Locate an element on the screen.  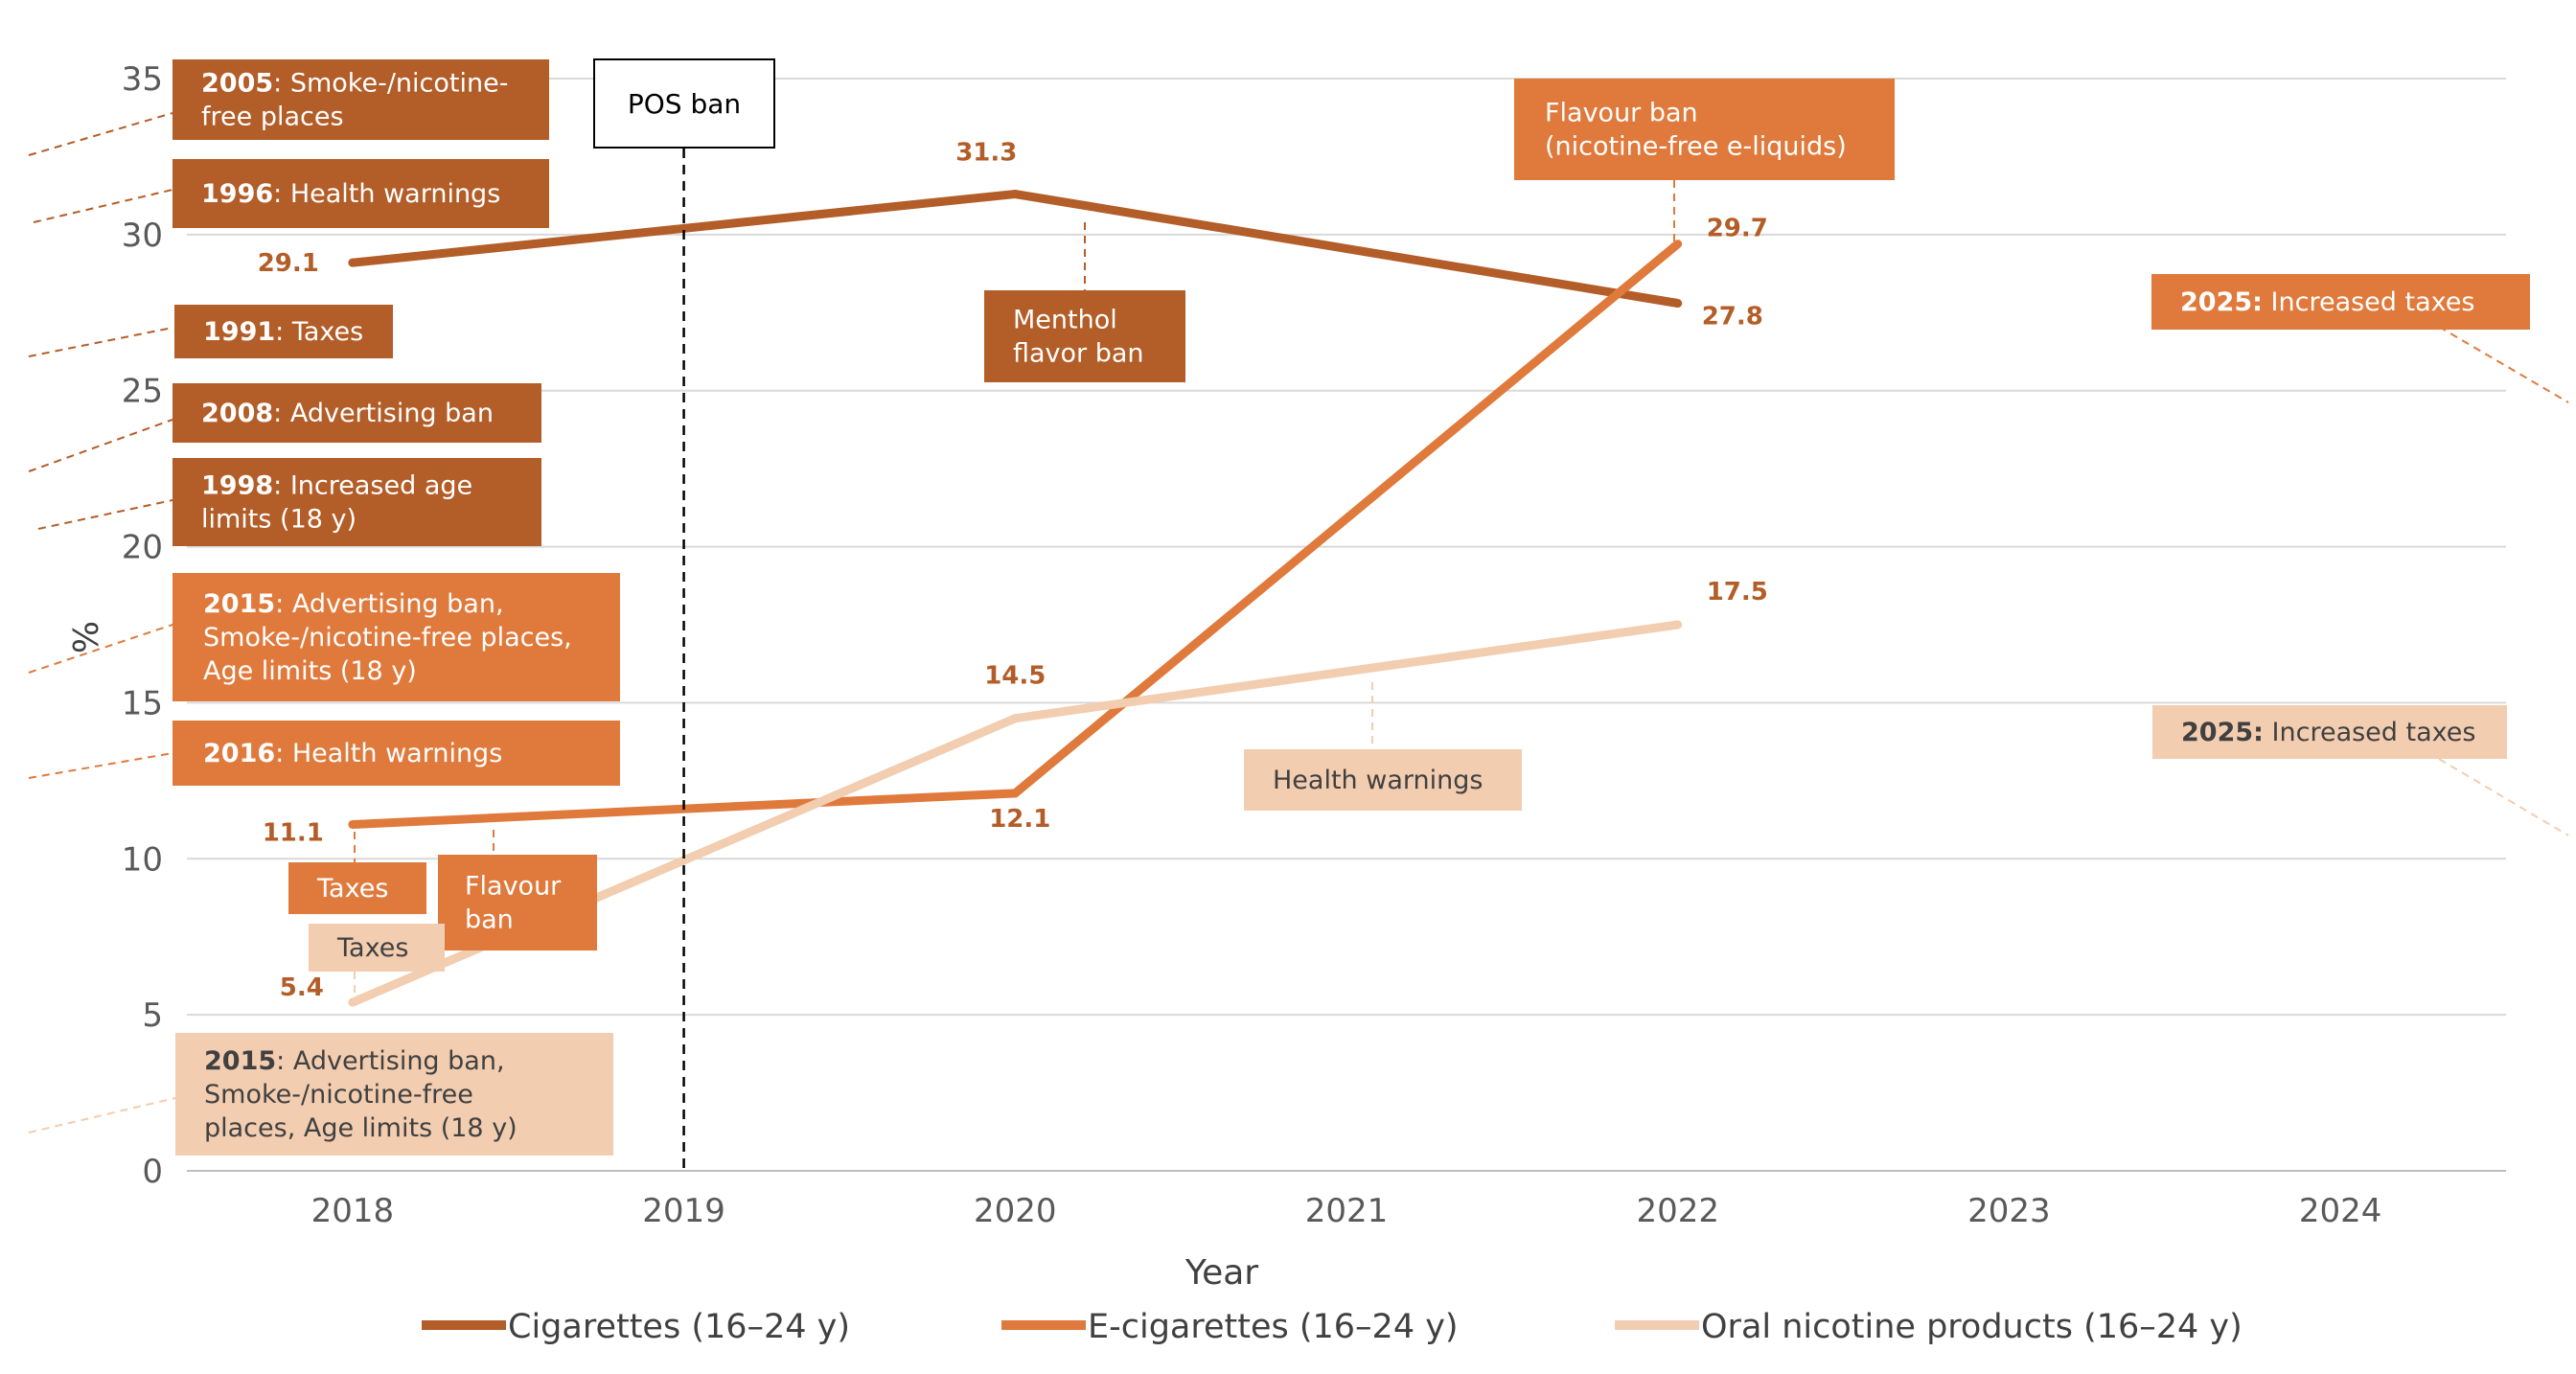
legend-label: Oral nicotine products (16–24 y) is located at coordinates (1972, 1327).